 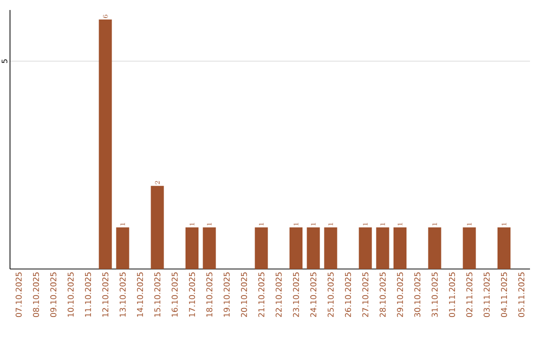 What do you see at coordinates (105, 294) in the screenshot?
I see `x-tick-label: 12.10.2025` at bounding box center [105, 294].